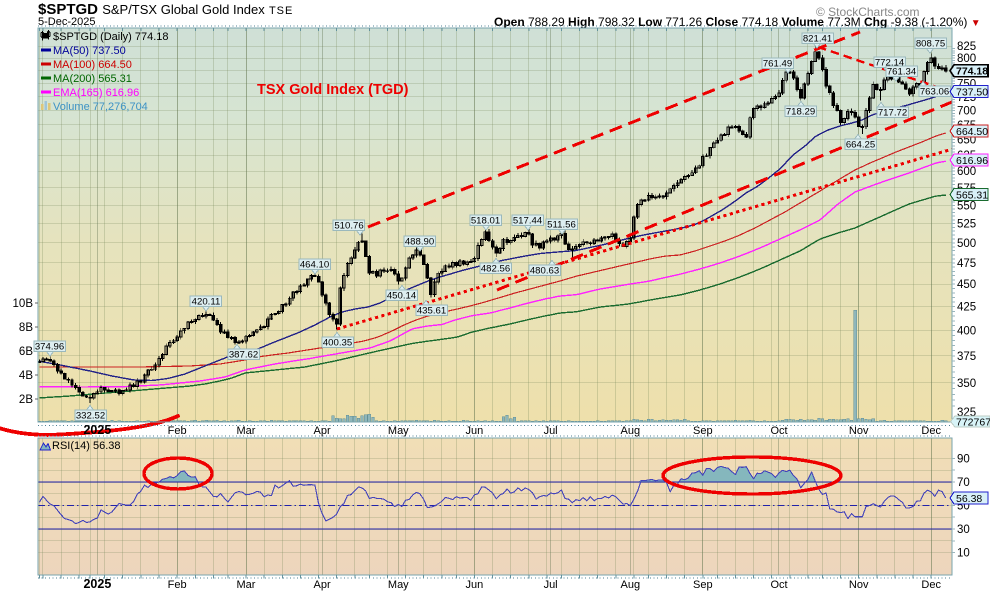 This screenshot has width=990, height=591. What do you see at coordinates (860, 145) in the screenshot?
I see `svg-text: 664.25` at bounding box center [860, 145].